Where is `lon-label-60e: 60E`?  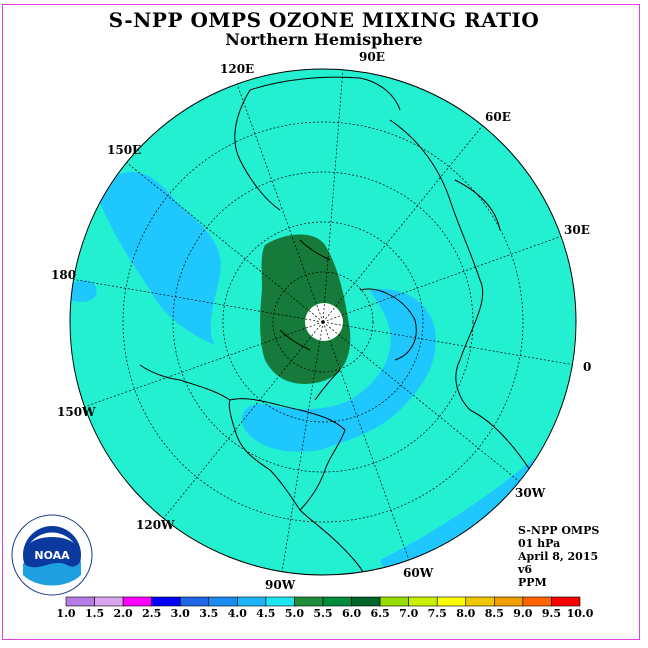
lon-label-60e: 60E is located at coordinates (498, 117).